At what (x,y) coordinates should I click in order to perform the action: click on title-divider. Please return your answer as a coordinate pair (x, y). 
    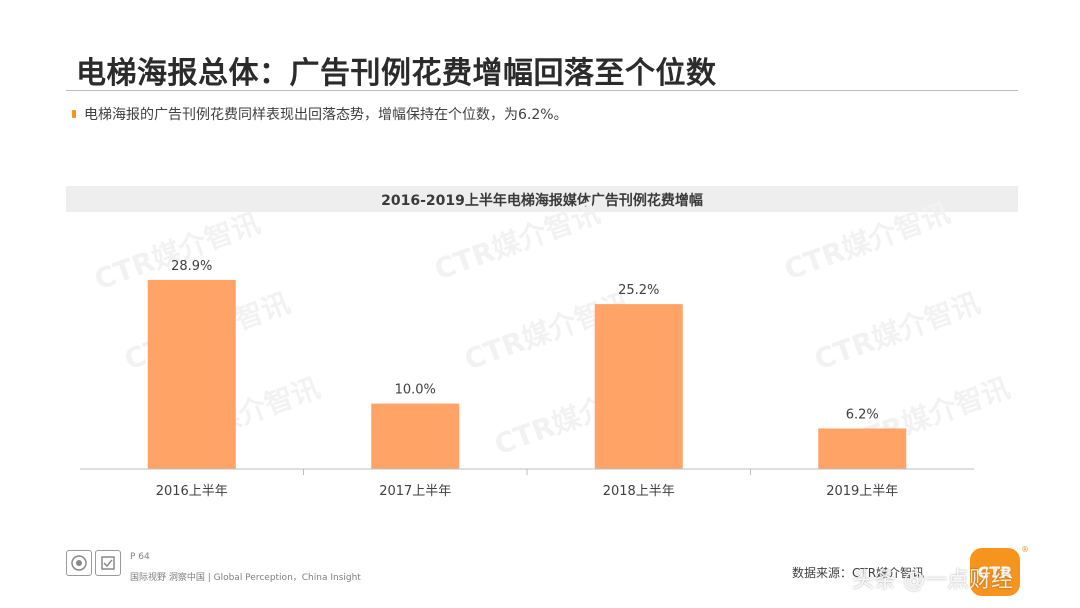
    Looking at the image, I should click on (542, 90).